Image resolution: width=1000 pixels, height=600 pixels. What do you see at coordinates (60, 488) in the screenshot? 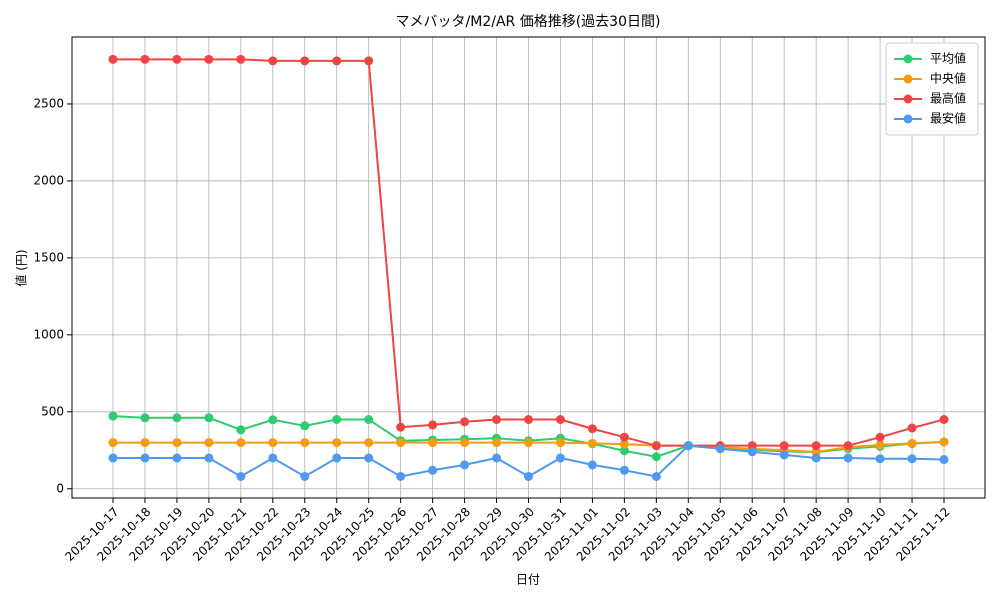
I see `y-tick-label: 0` at bounding box center [60, 488].